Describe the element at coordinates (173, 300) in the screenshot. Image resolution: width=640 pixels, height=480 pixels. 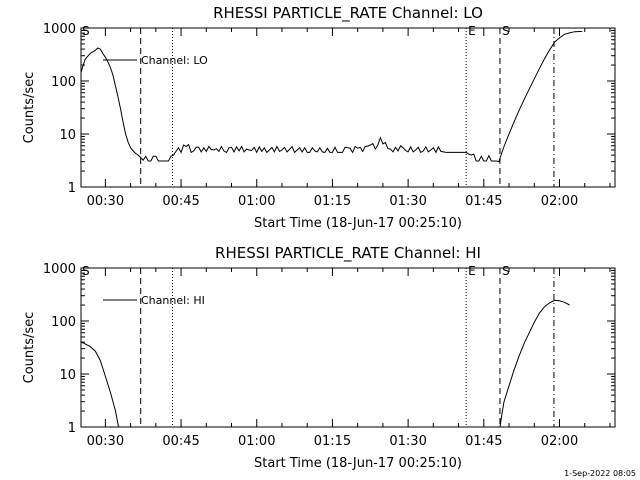
I see `legend-label: Channel: HI` at that location.